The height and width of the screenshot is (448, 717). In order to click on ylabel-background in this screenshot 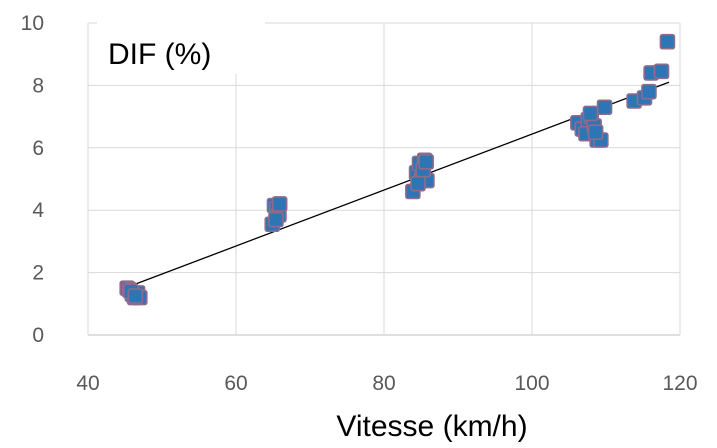, I will do `click(181, 46)`.